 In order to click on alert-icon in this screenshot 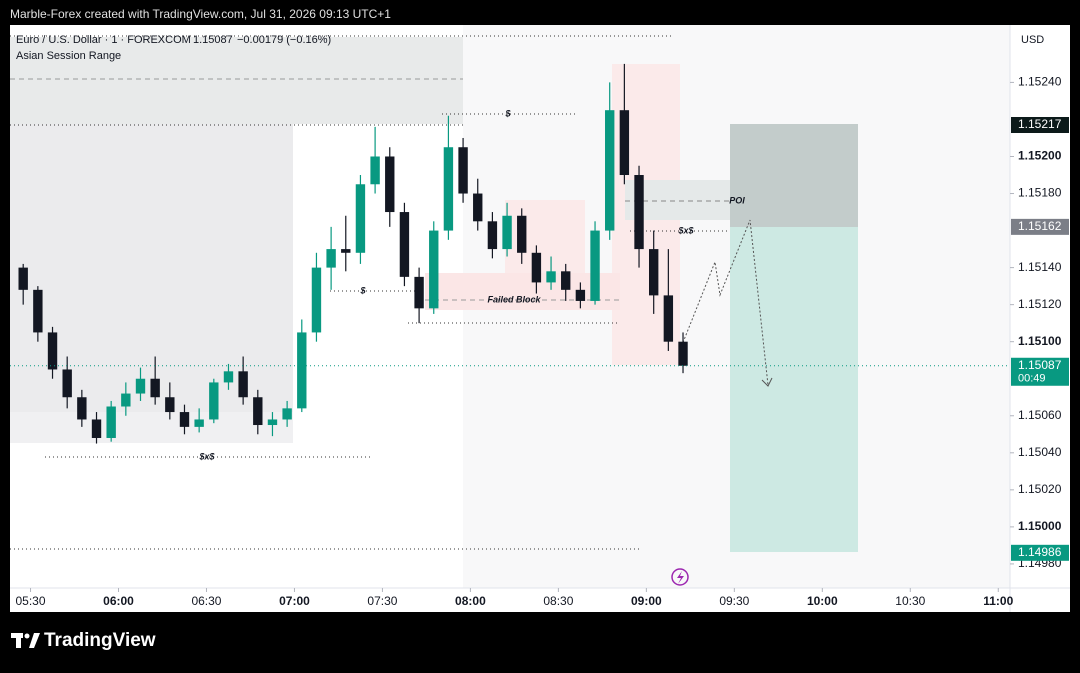, I will do `click(680, 577)`.